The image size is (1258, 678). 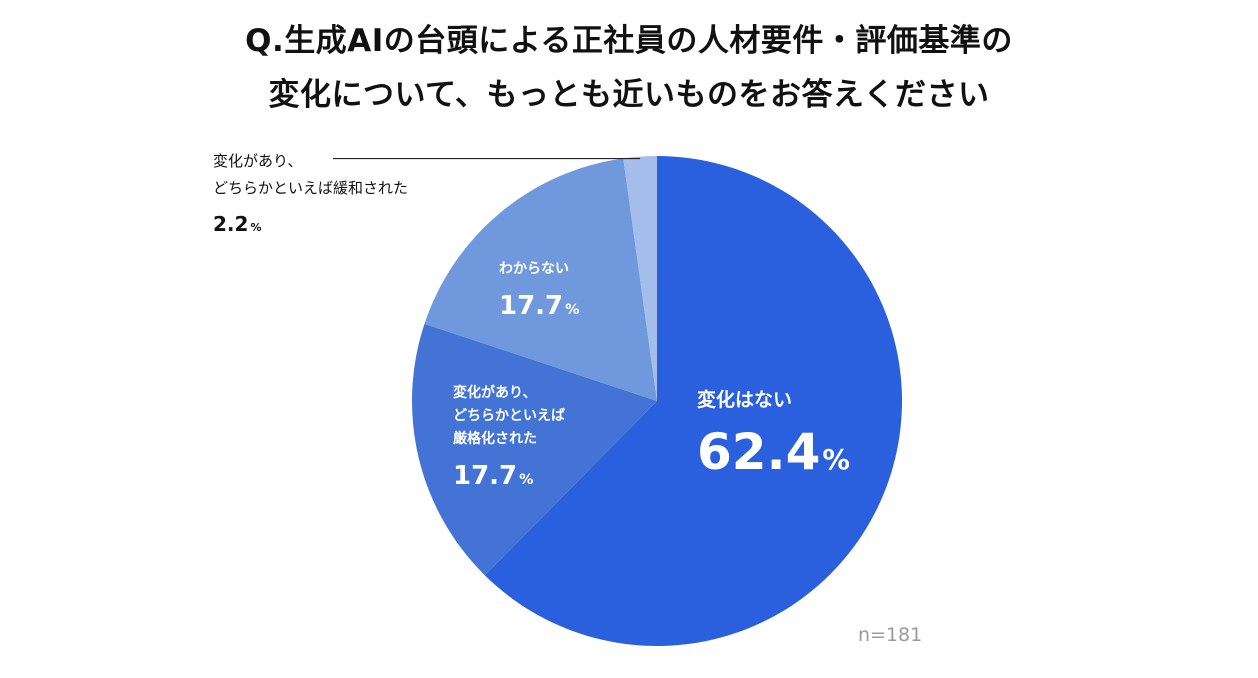 What do you see at coordinates (495, 393) in the screenshot?
I see `slice-name-stricter-line-1: 変化があり、` at bounding box center [495, 393].